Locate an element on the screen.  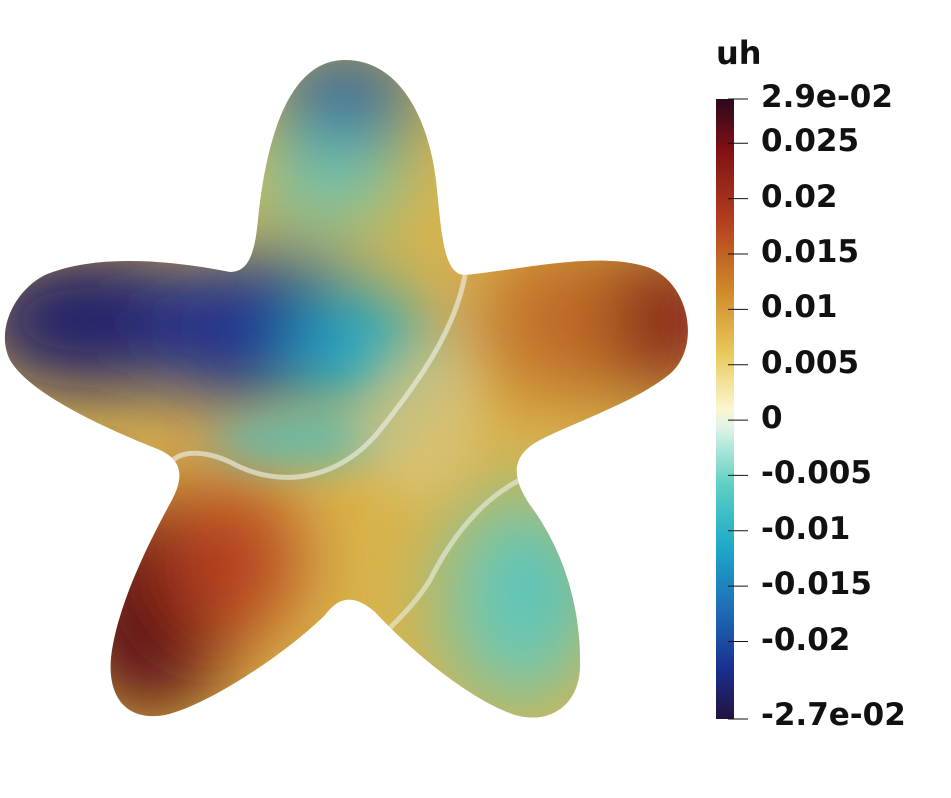
colorbar-tick-label: 0.01 is located at coordinates (799, 307).